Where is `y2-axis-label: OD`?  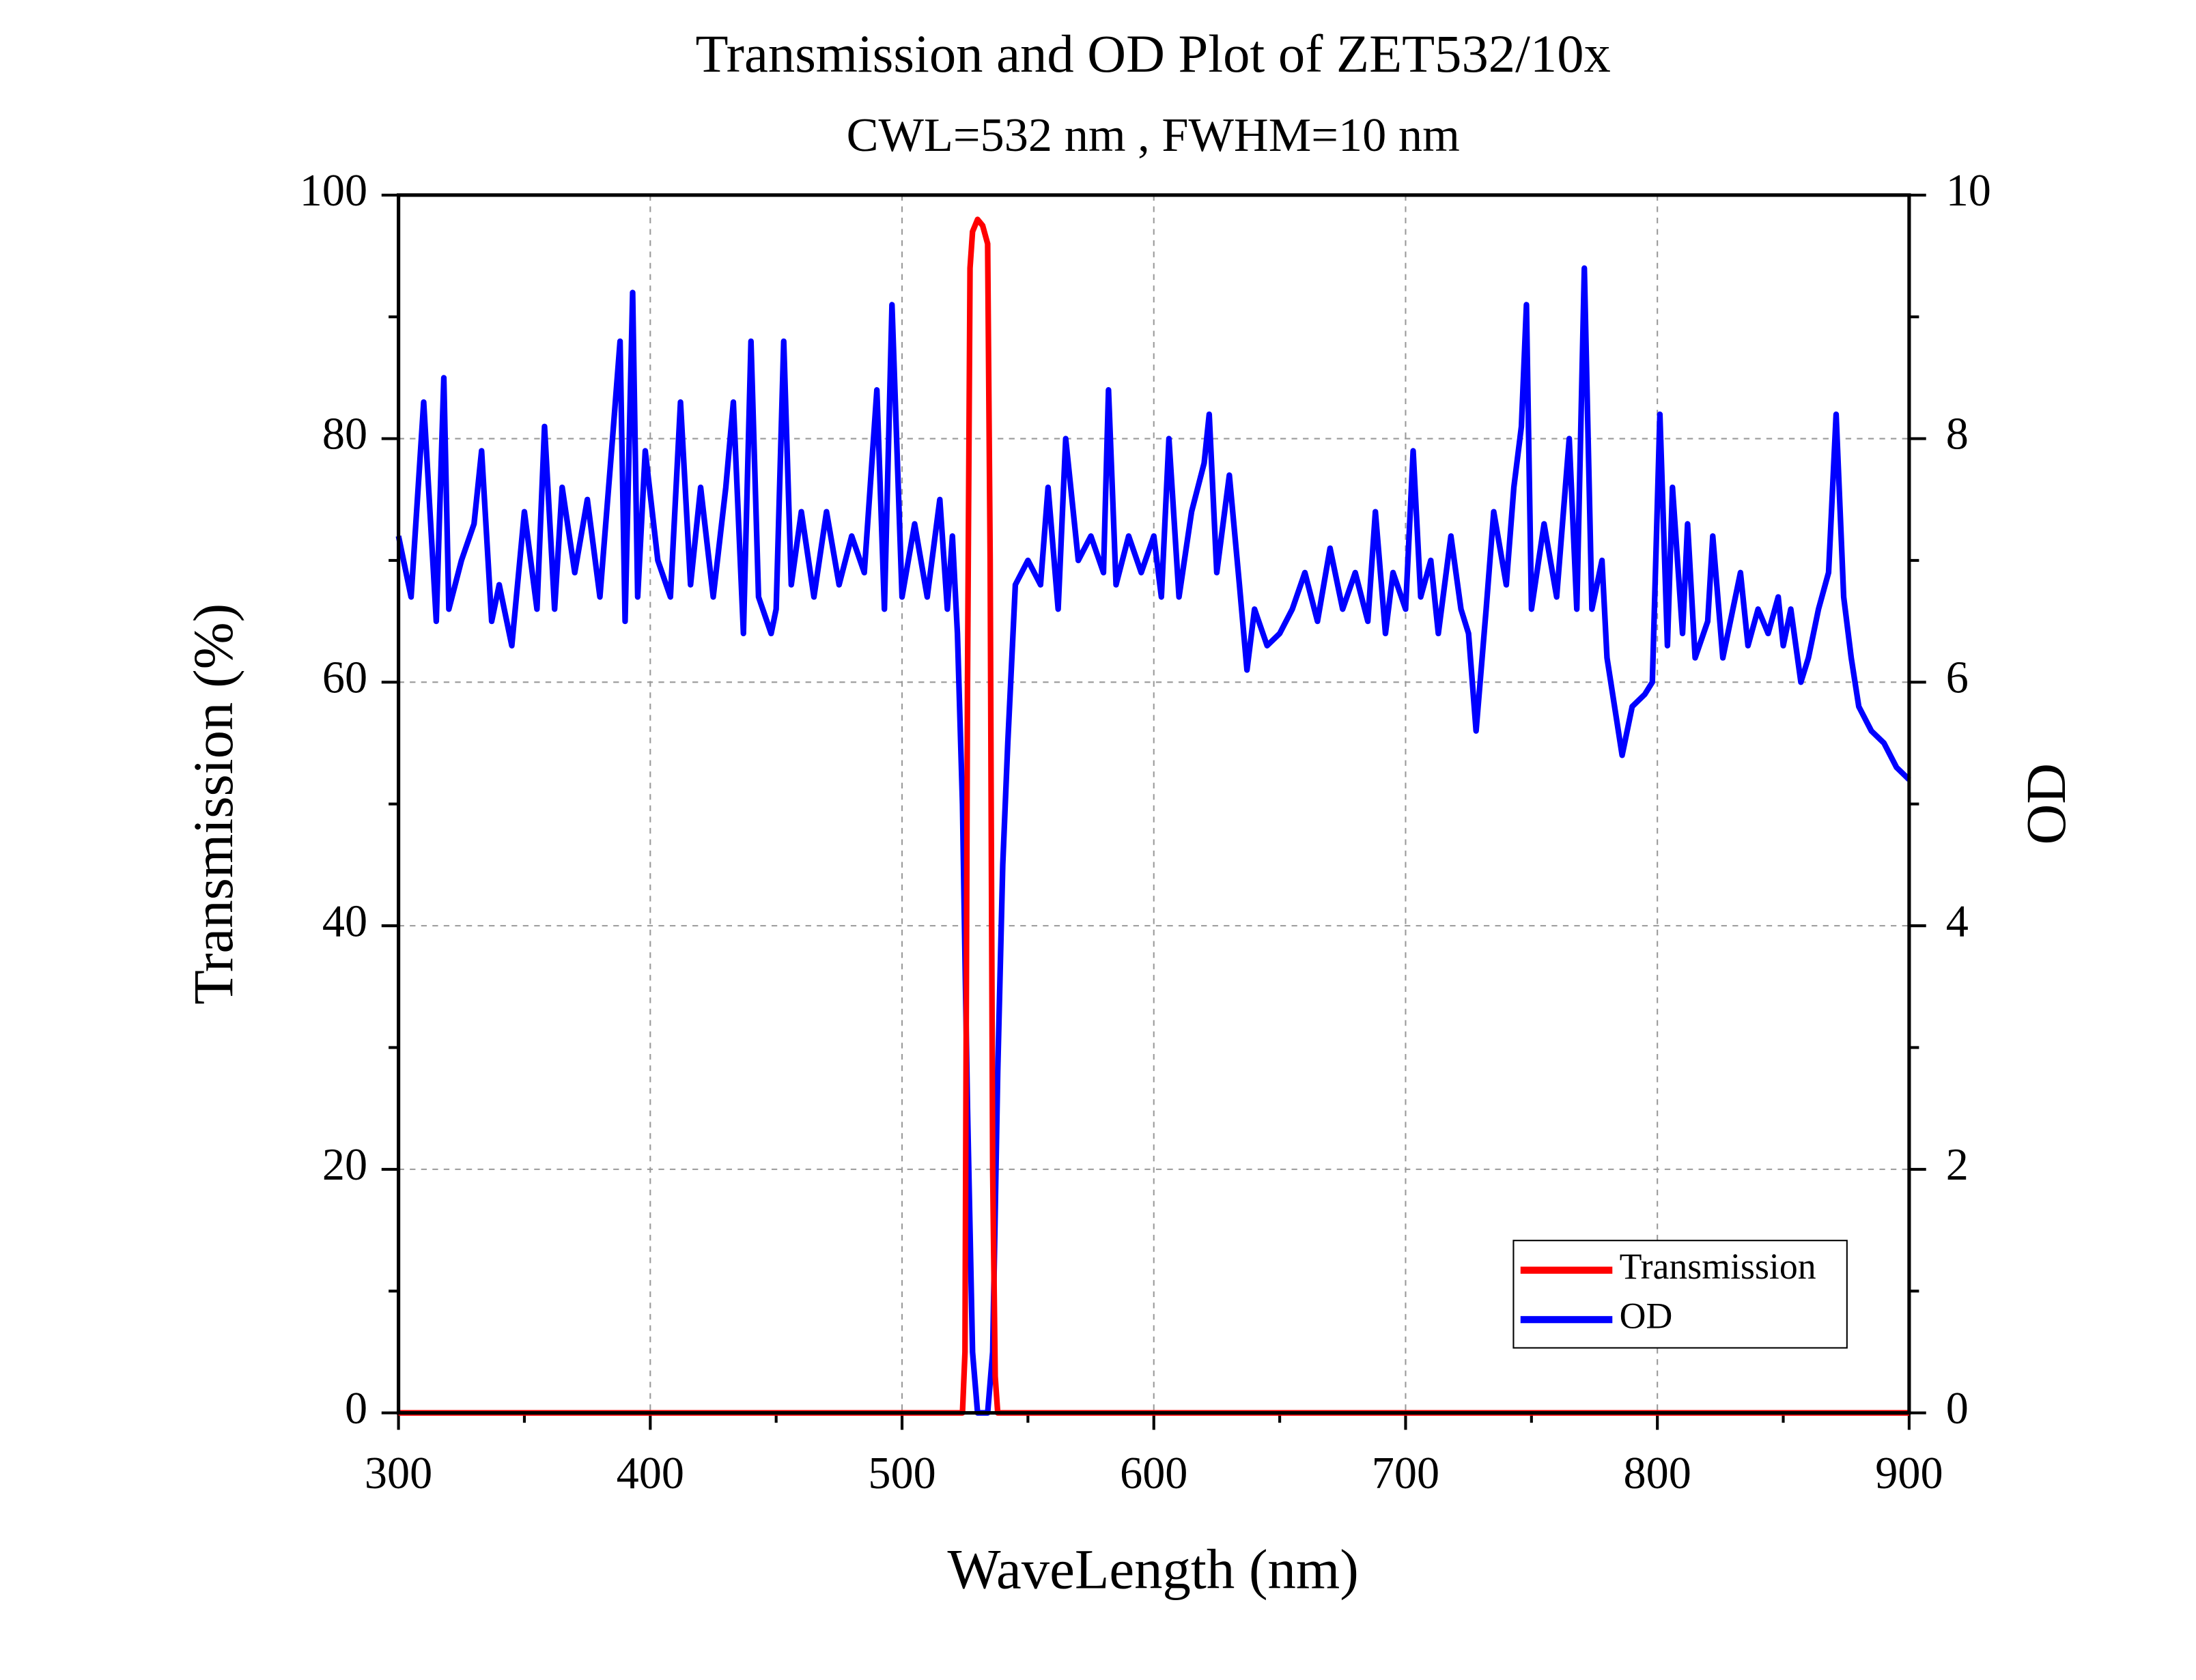
y2-axis-label: OD is located at coordinates (2046, 804).